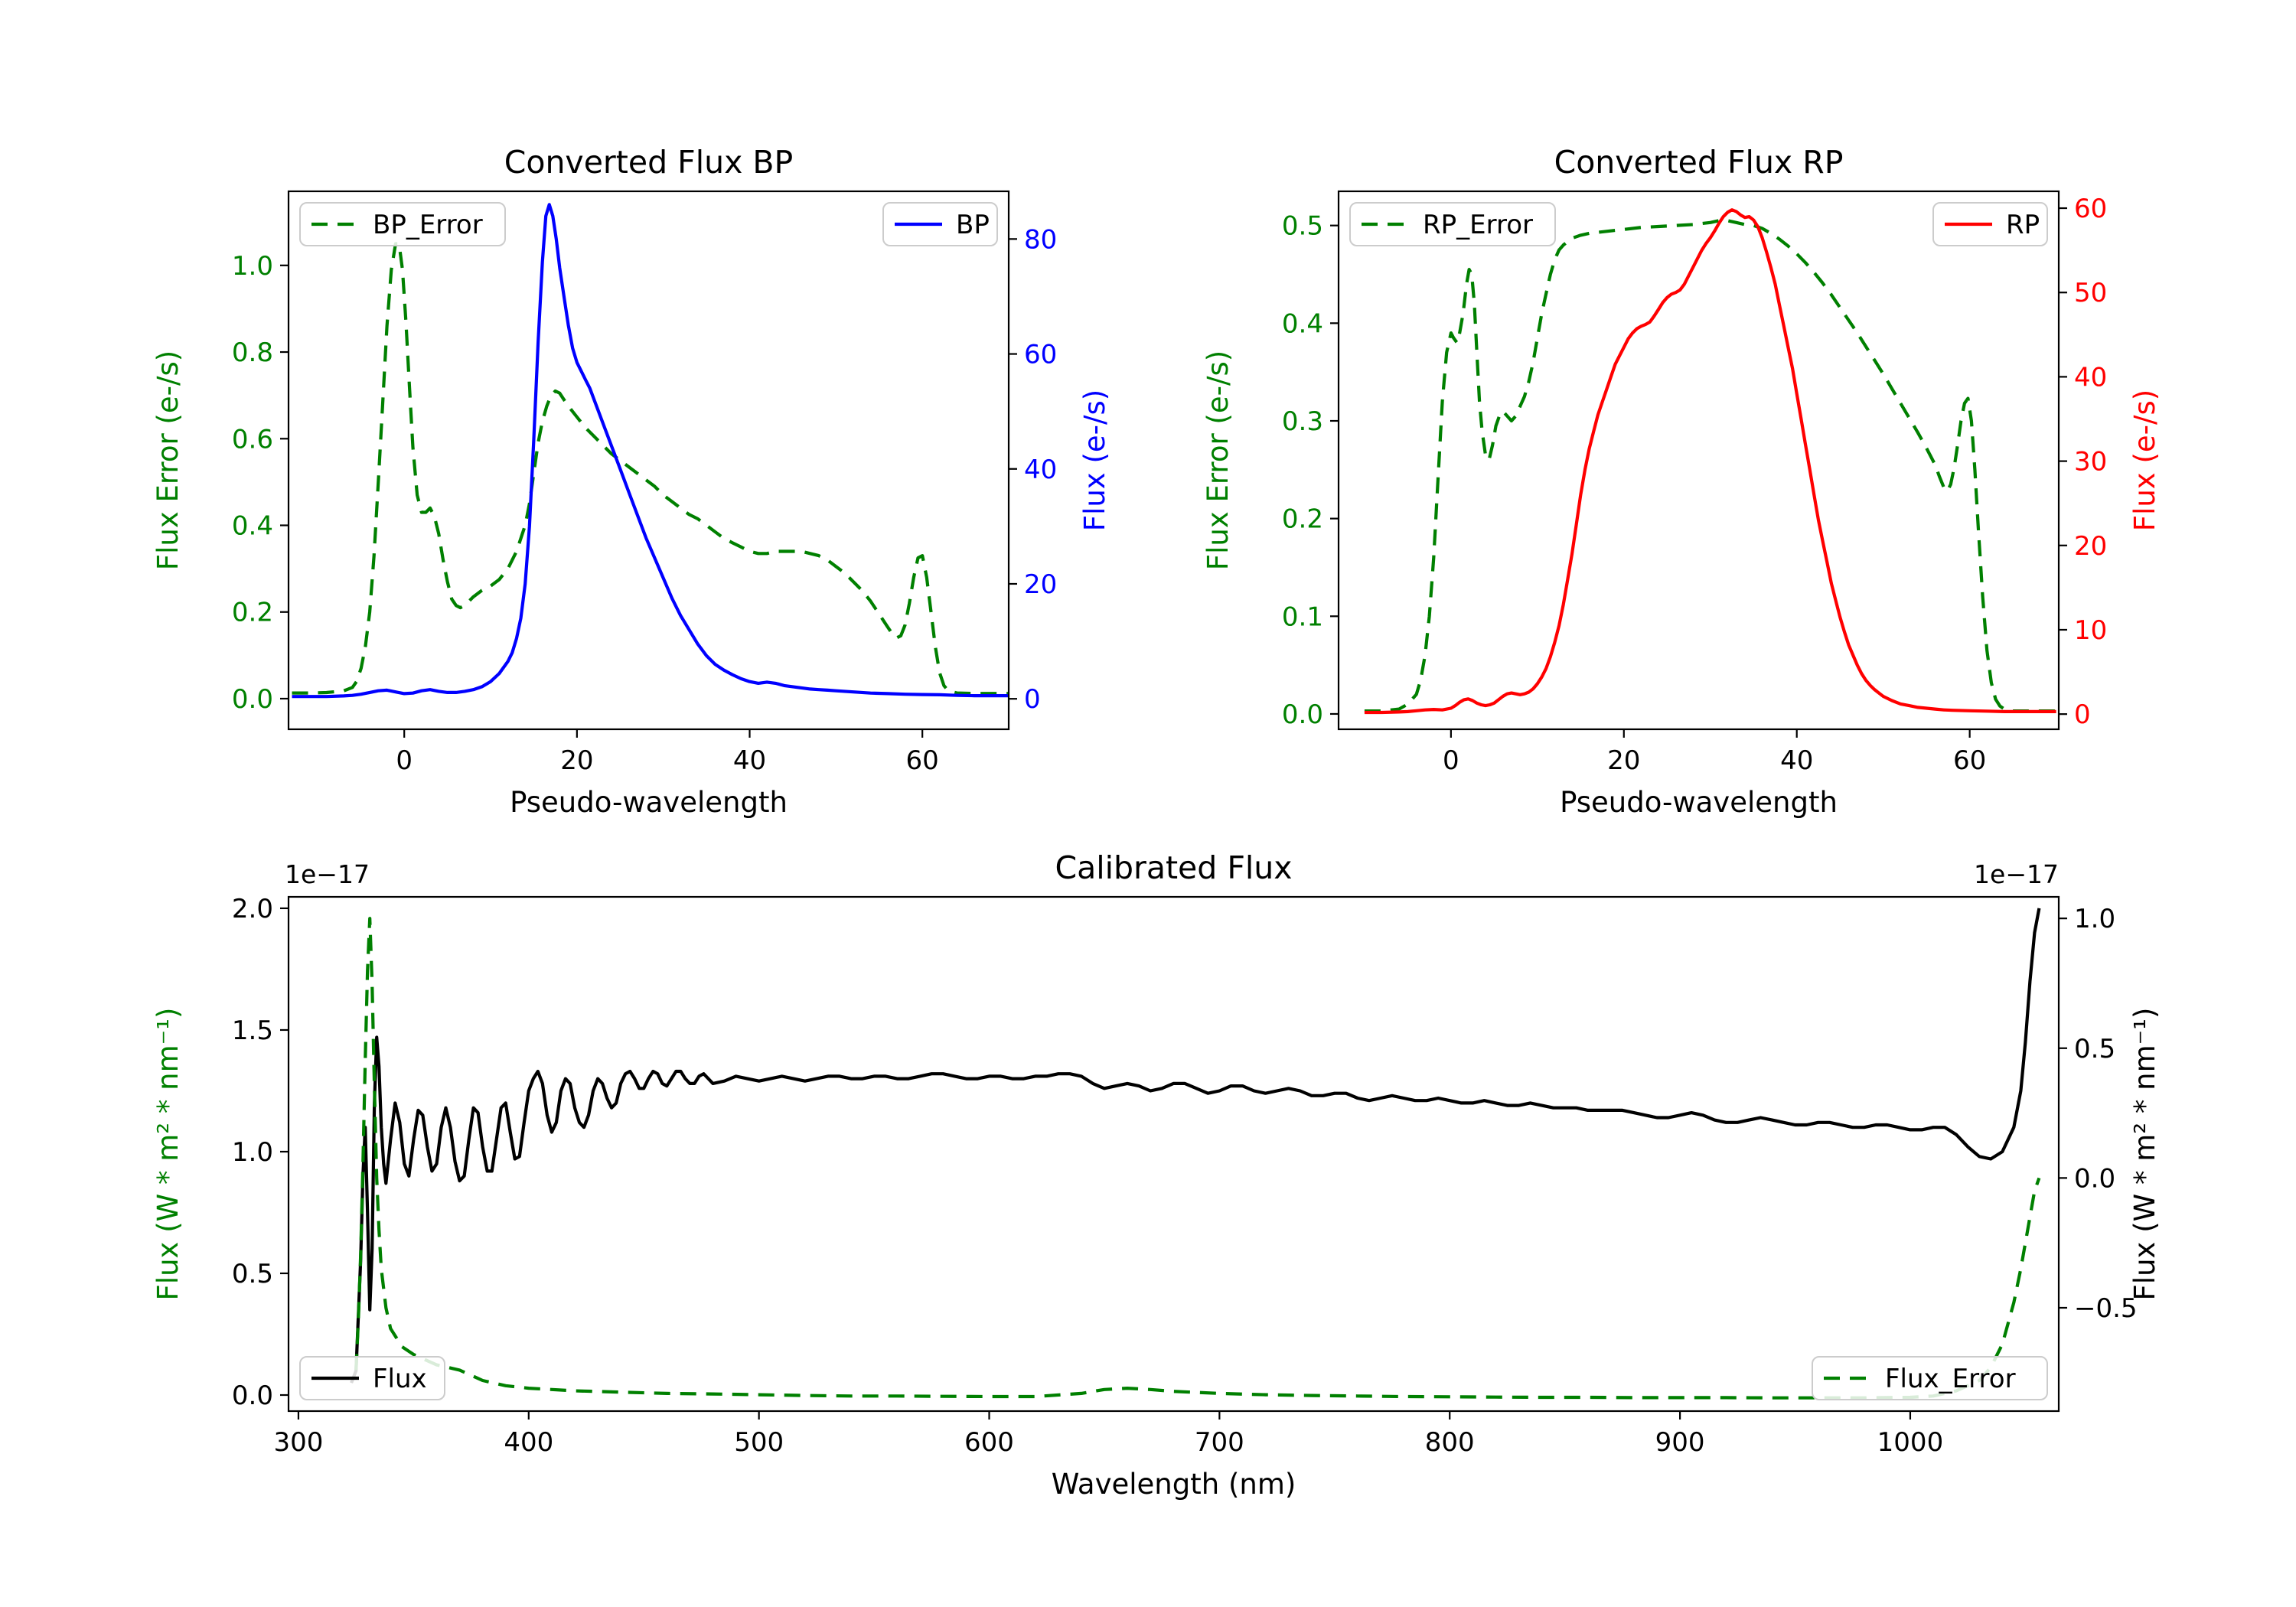 The width and height of the screenshot is (2296, 1607). Describe the element at coordinates (650, 469) in the screenshot. I see `series-bp_error-line` at that location.